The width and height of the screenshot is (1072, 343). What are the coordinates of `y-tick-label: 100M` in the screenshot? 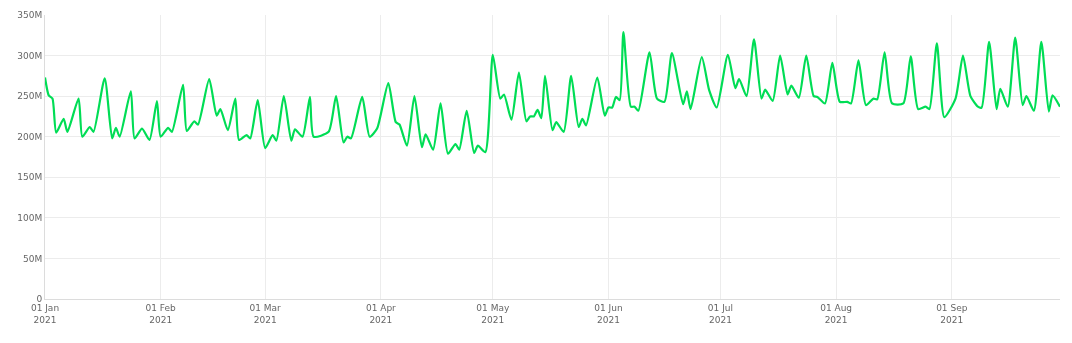 It's located at (30, 218).